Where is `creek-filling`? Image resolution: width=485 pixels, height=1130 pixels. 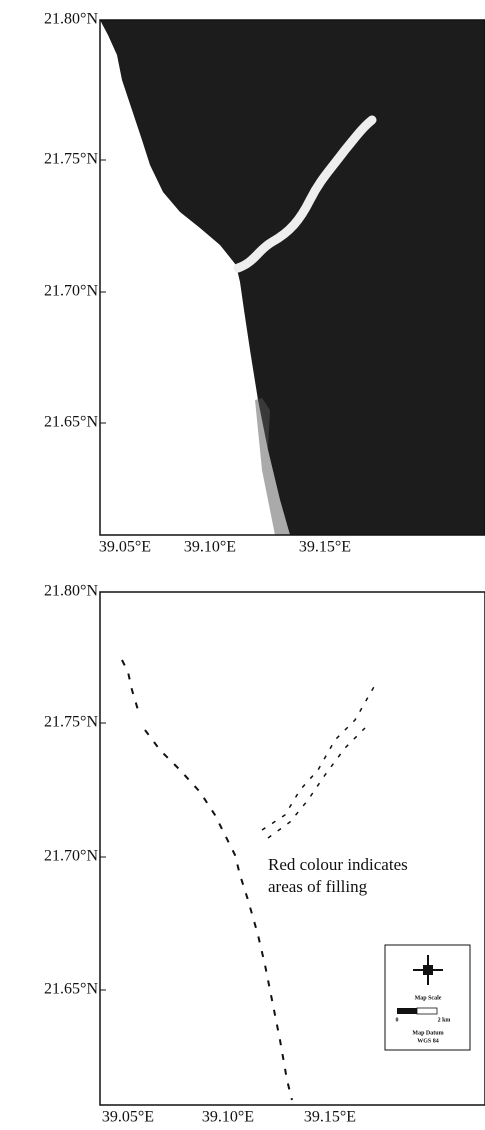
creek-filling is located at coordinates (318, 761).